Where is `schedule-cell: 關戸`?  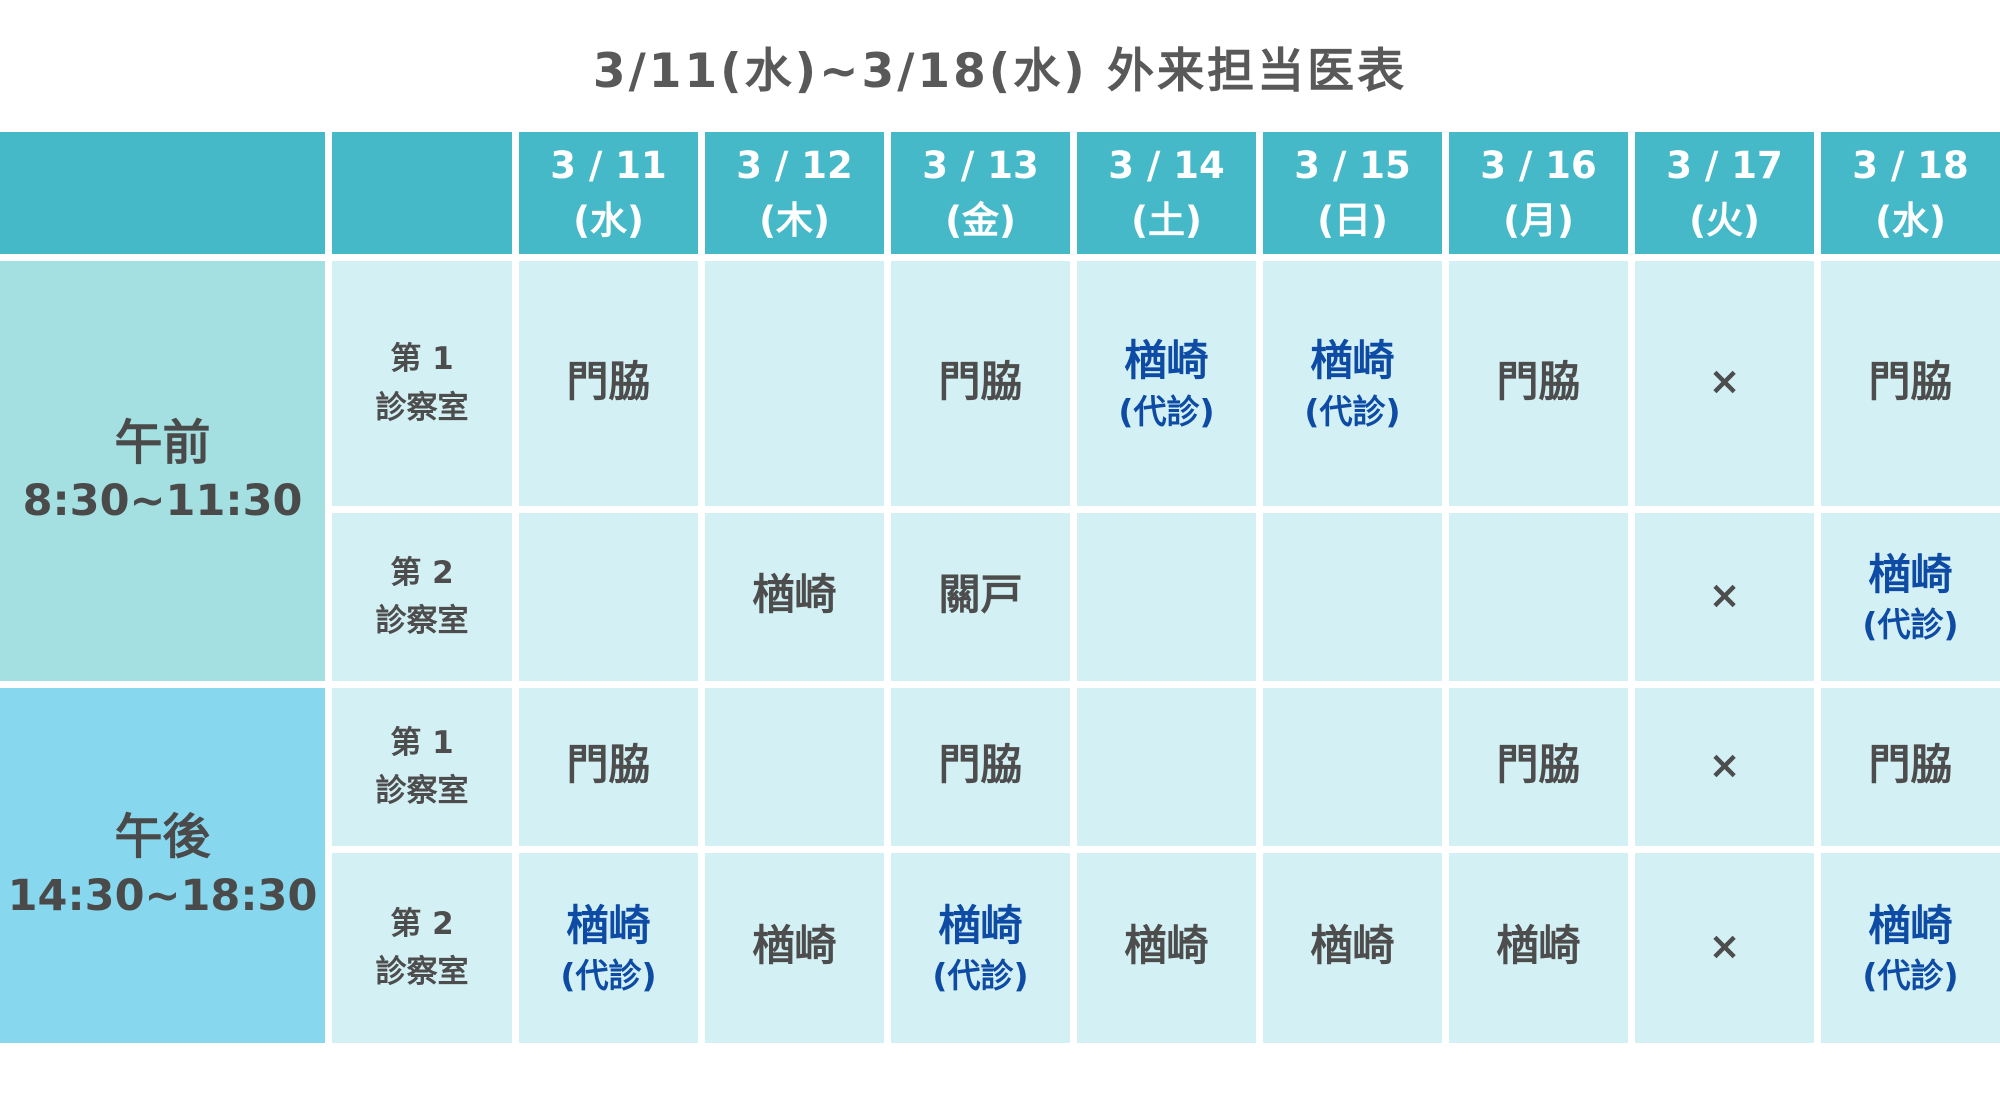
schedule-cell: 關戸 is located at coordinates (980, 597).